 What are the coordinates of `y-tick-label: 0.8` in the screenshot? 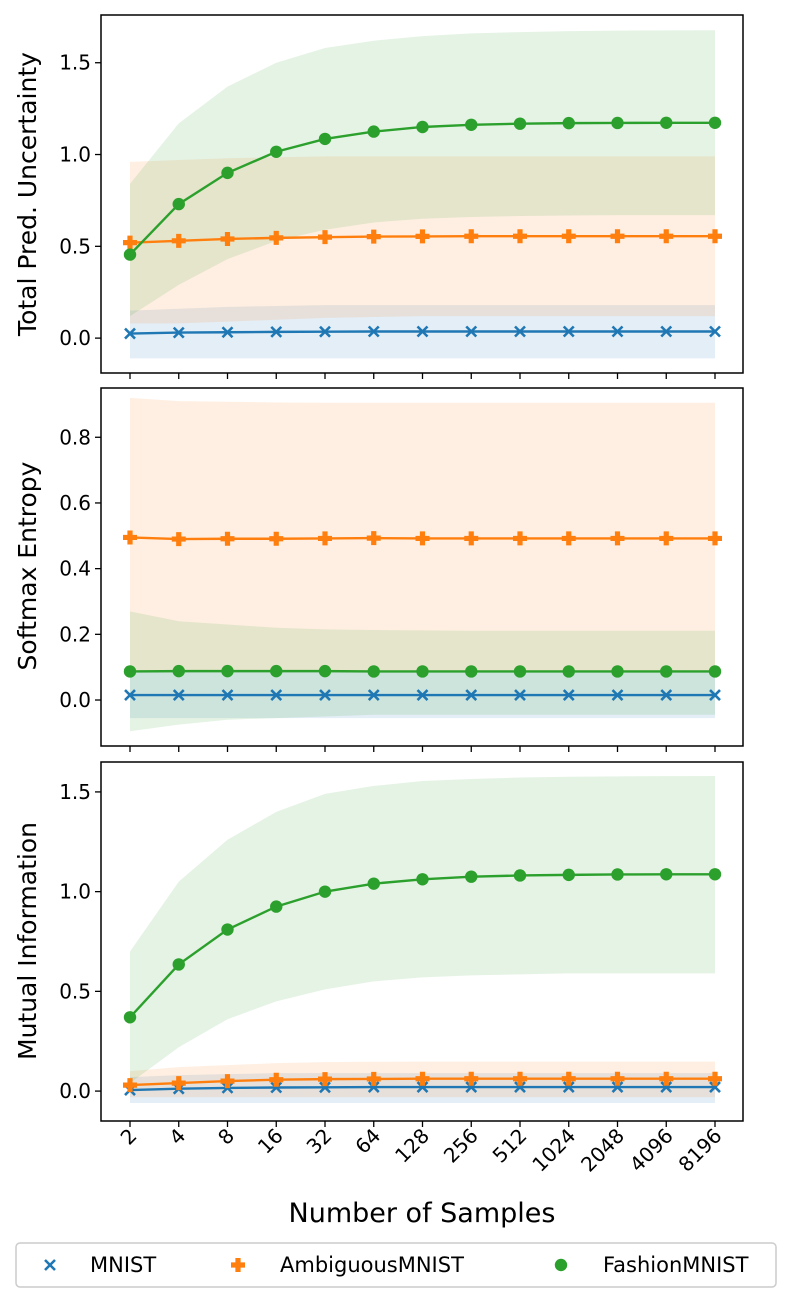 It's located at (75, 437).